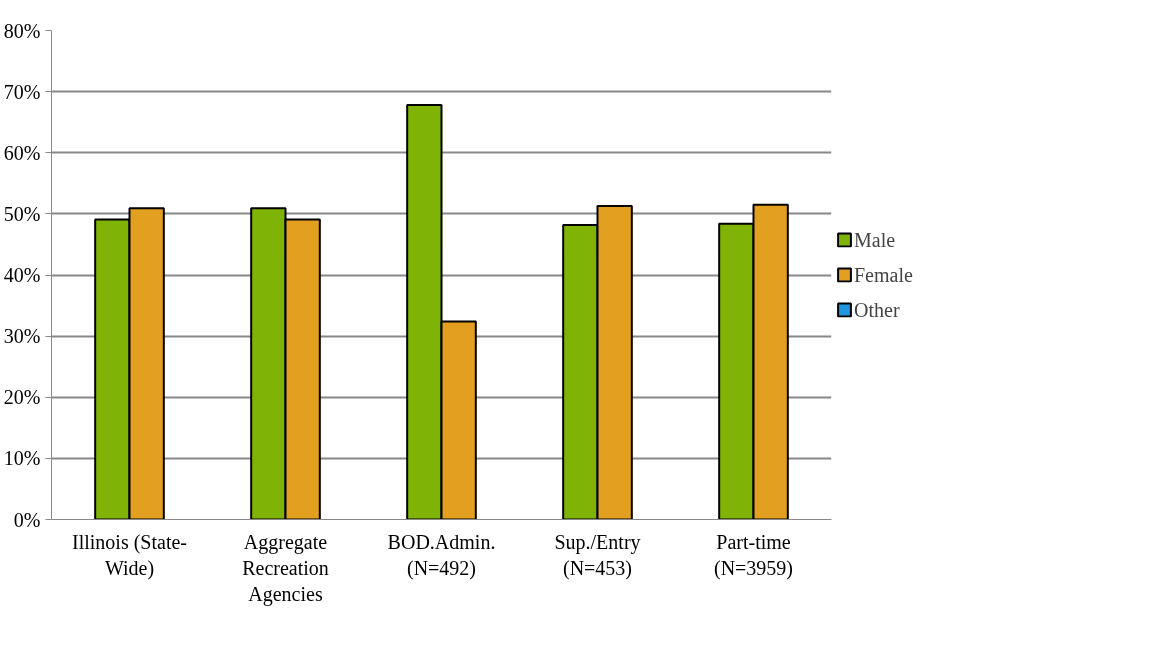 Image resolution: width=1175 pixels, height=645 pixels. I want to click on y-tick-label: 70%, so click(22, 91).